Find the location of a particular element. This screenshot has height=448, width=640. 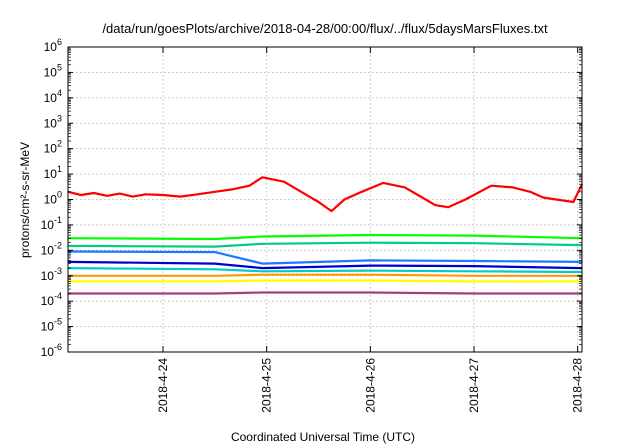

x-tick-label: 2018-4-28 is located at coordinates (578, 385).